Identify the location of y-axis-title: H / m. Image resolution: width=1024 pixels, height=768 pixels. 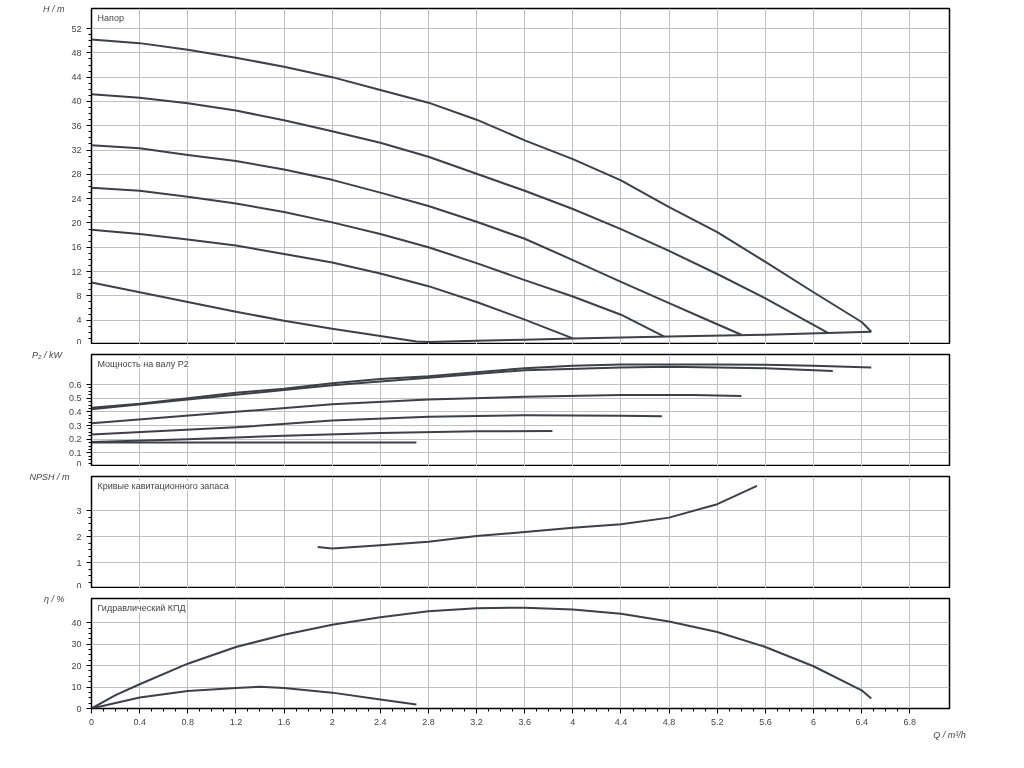
(53, 8).